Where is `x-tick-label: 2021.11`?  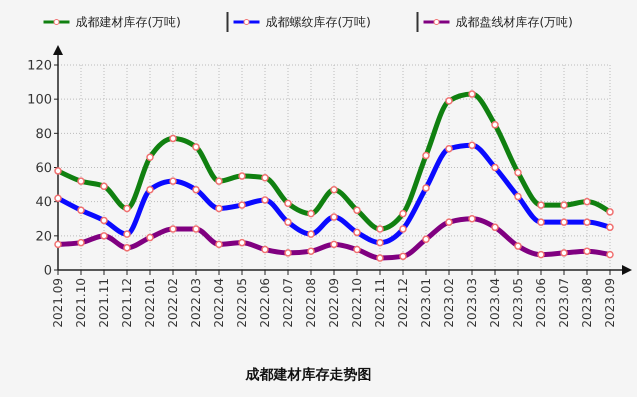 x-tick-label: 2021.11 is located at coordinates (104, 303).